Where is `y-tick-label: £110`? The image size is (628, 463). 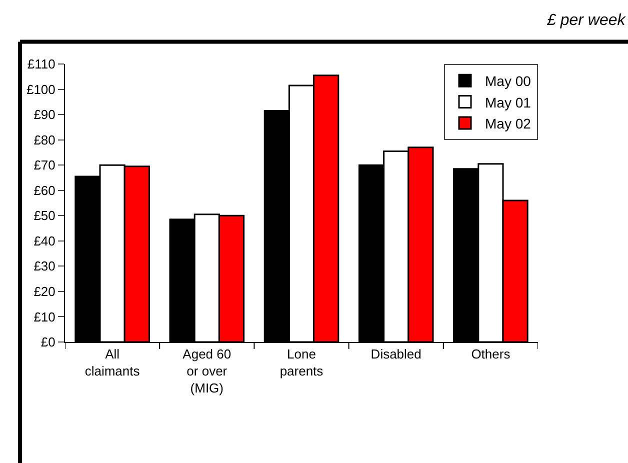 y-tick-label: £110 is located at coordinates (41, 64).